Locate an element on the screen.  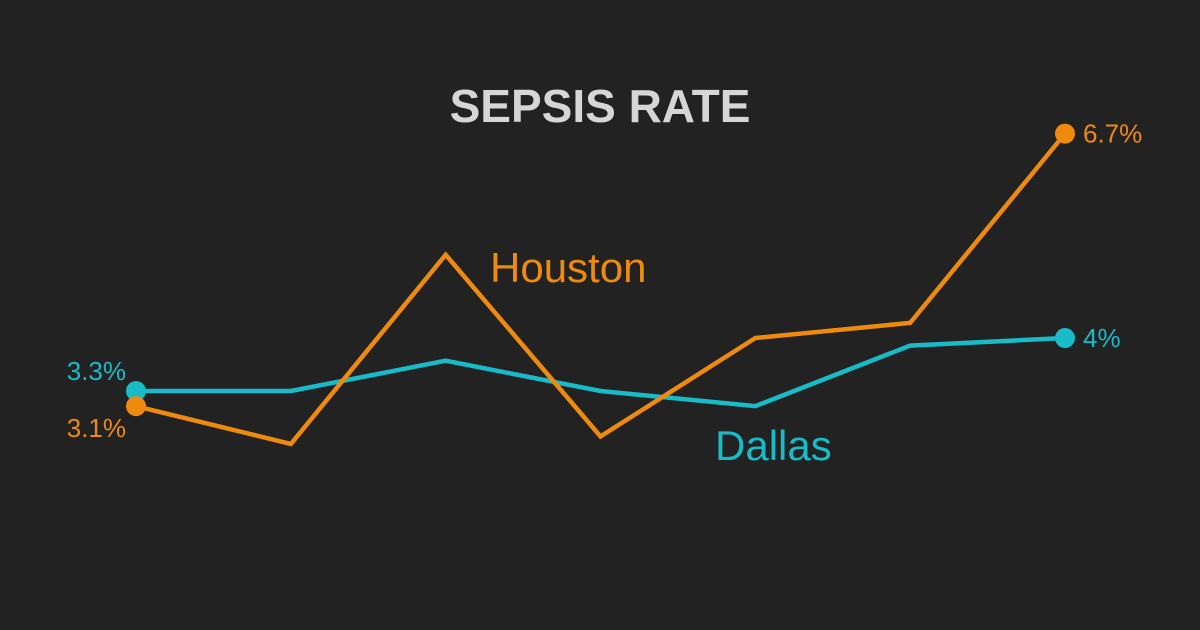
dallas-start-label: 3.3% is located at coordinates (96, 371).